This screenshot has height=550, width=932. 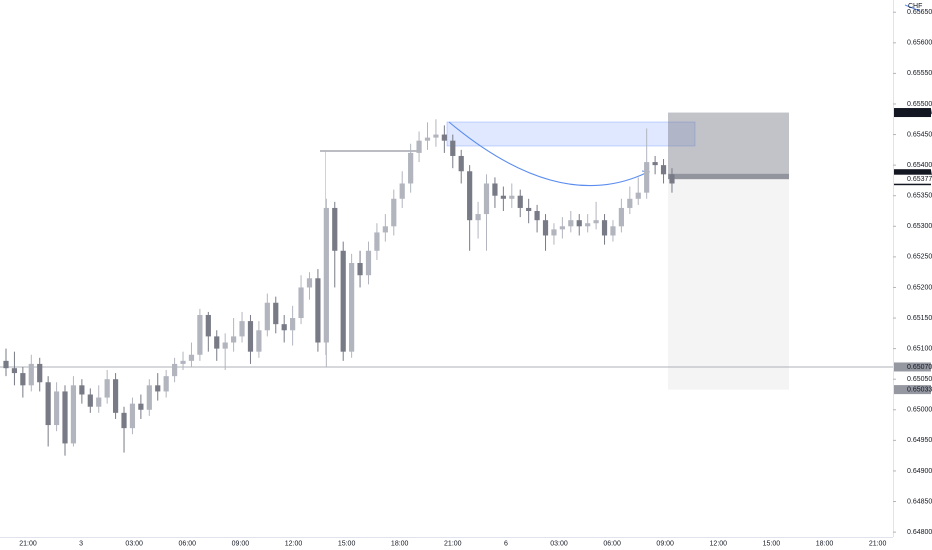 I want to click on x-tick-label: 15:00, so click(x=772, y=543).